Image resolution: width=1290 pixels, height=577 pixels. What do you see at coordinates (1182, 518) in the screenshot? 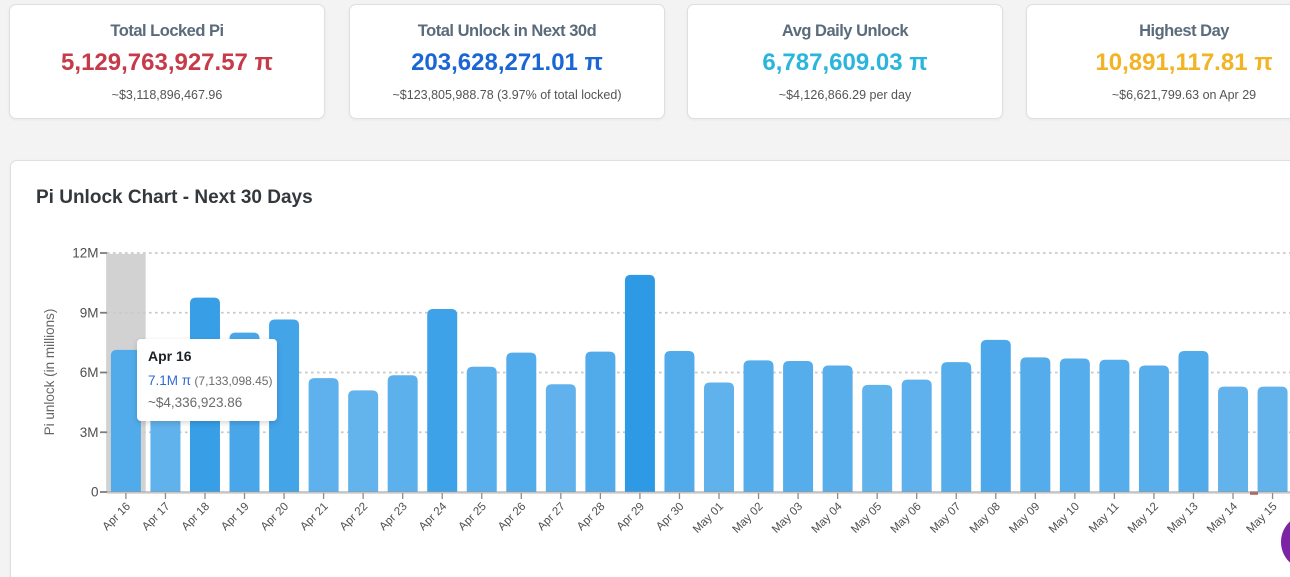
I see `svg-text: May 13` at bounding box center [1182, 518].